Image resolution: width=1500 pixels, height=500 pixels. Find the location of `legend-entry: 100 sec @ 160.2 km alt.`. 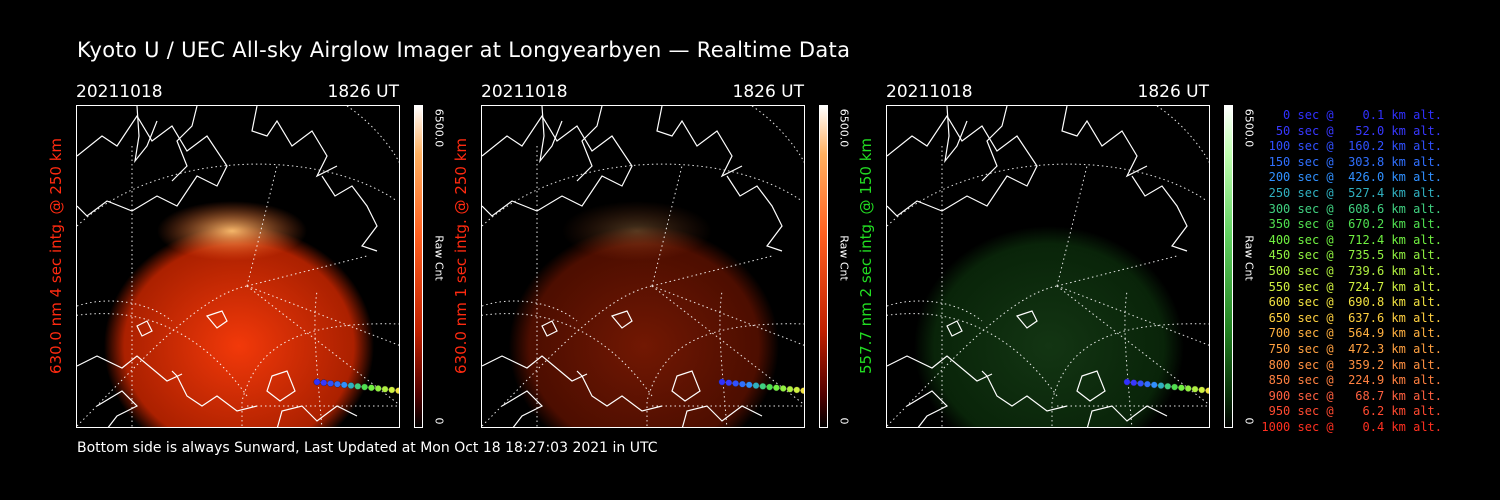

legend-entry: 100 sec @ 160.2 km alt. is located at coordinates (1355, 146).